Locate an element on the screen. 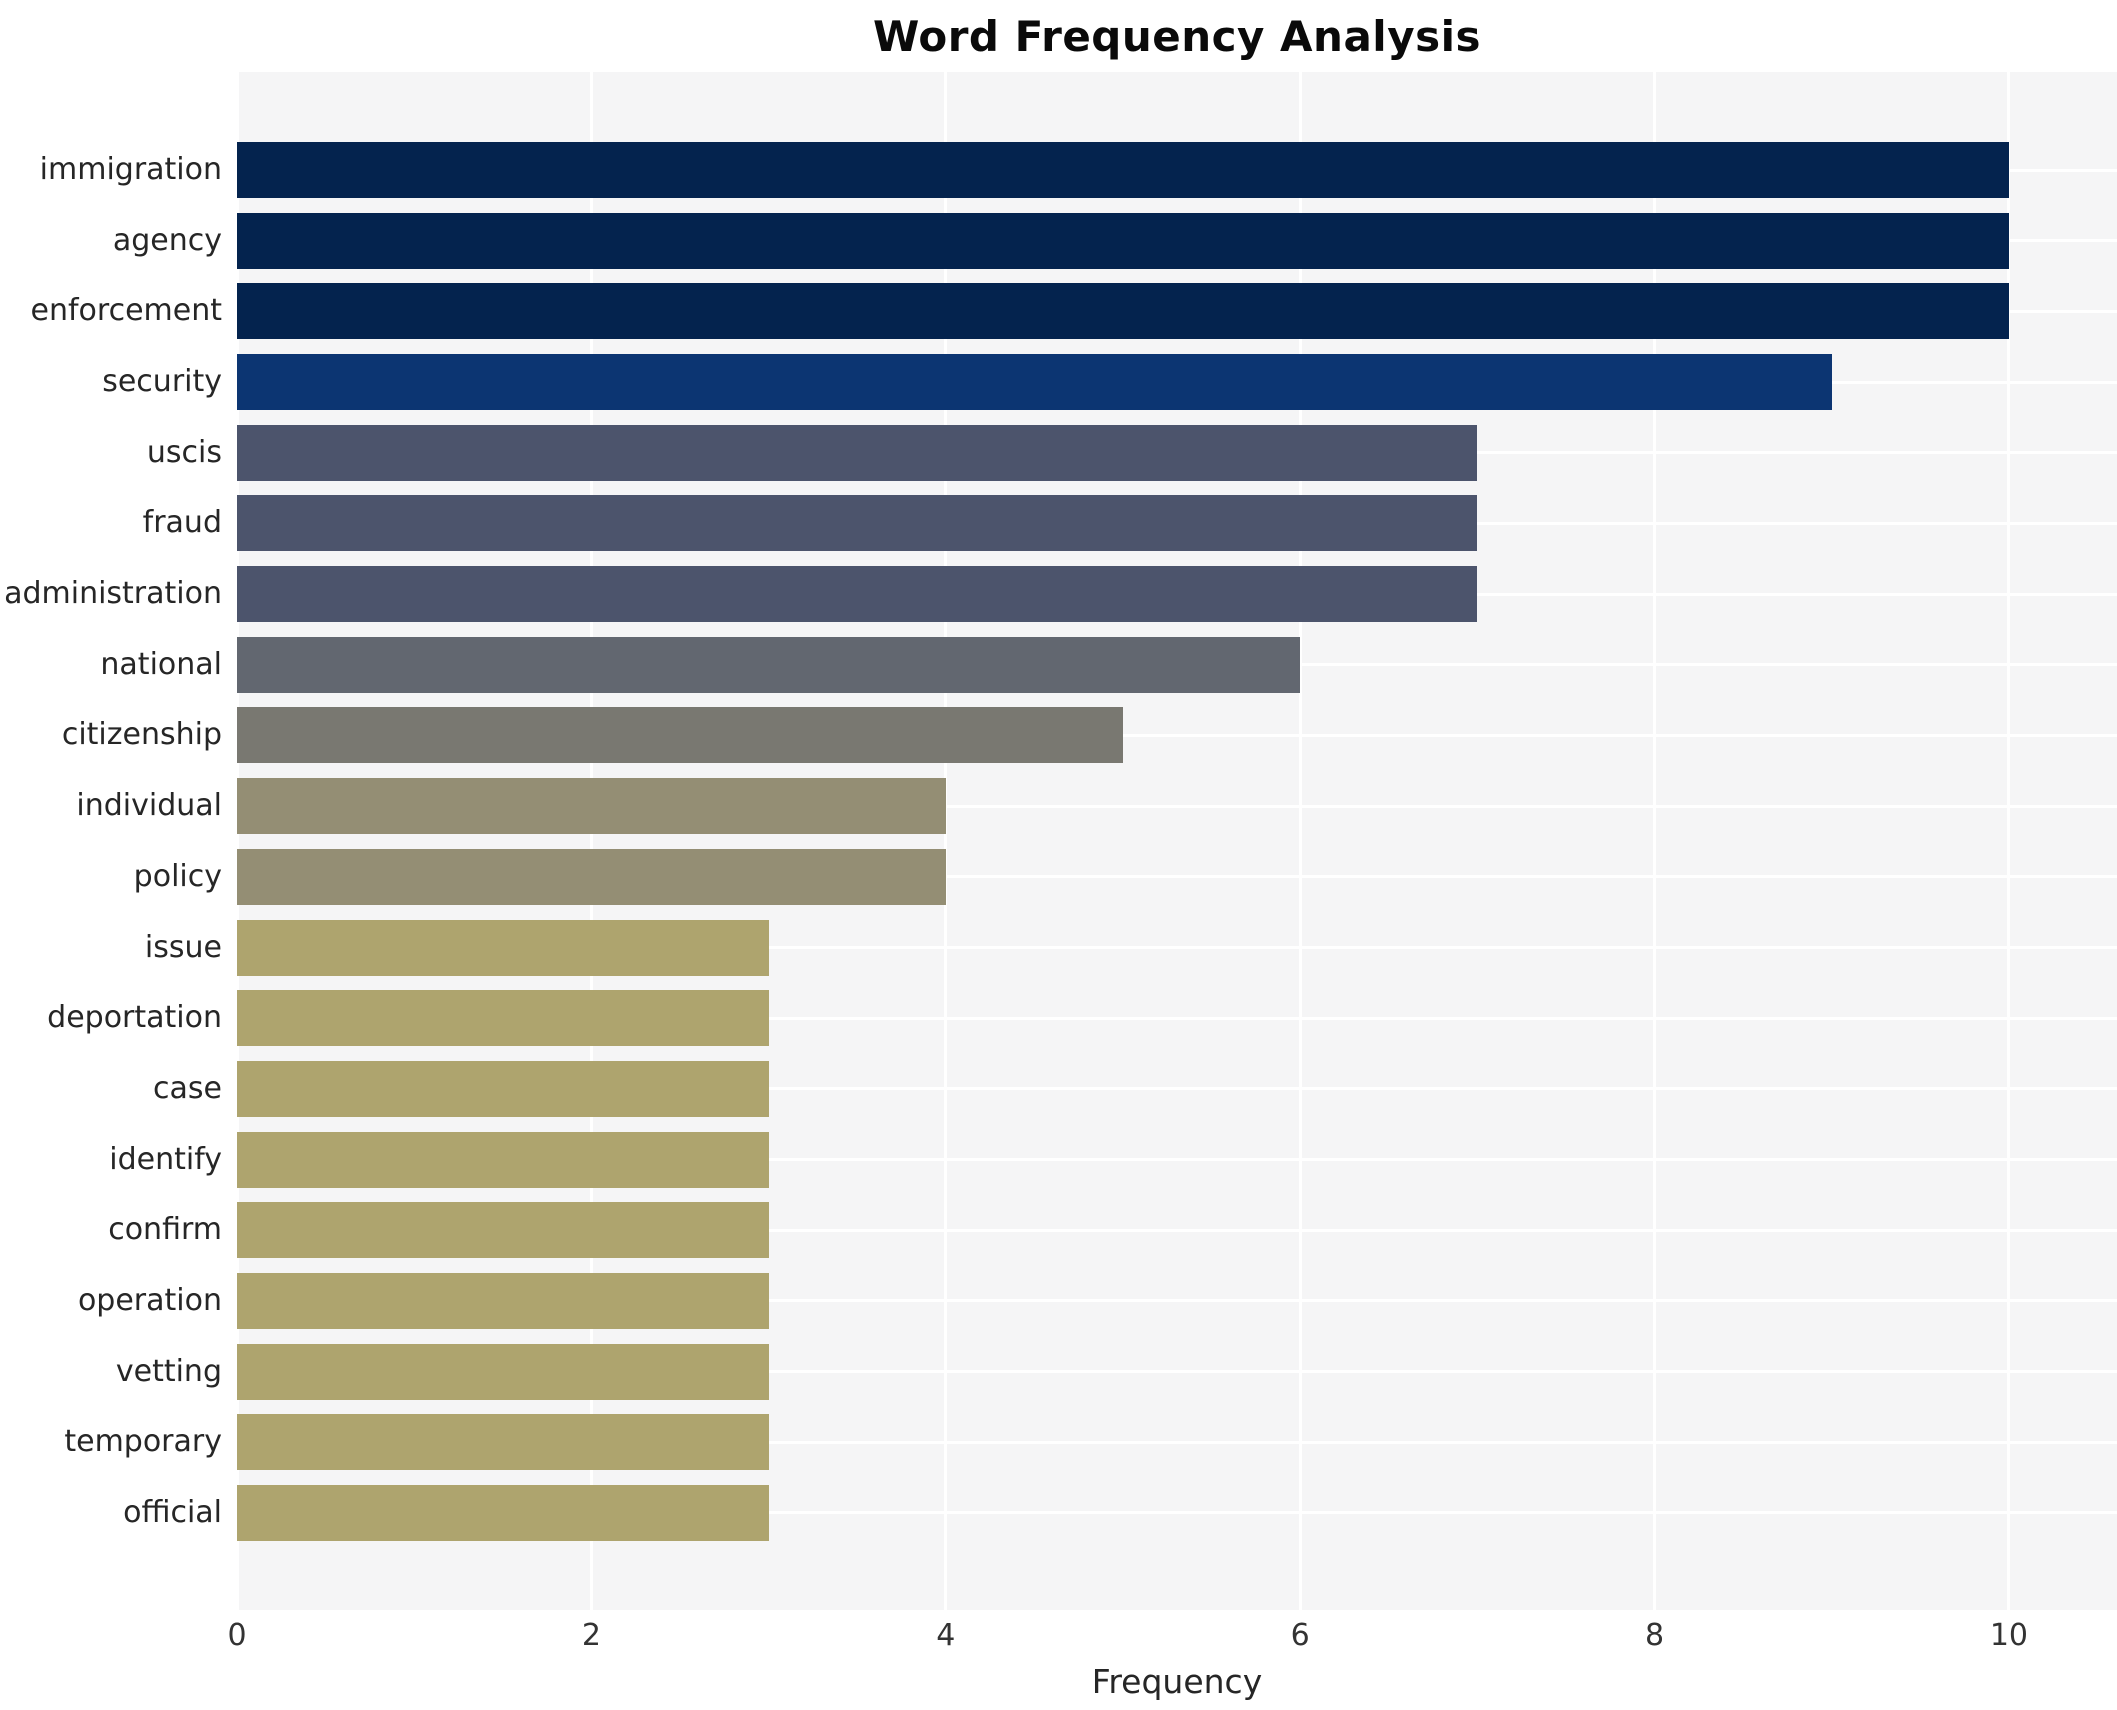 This screenshot has height=1710, width=2117. bar-operation is located at coordinates (503, 1300).